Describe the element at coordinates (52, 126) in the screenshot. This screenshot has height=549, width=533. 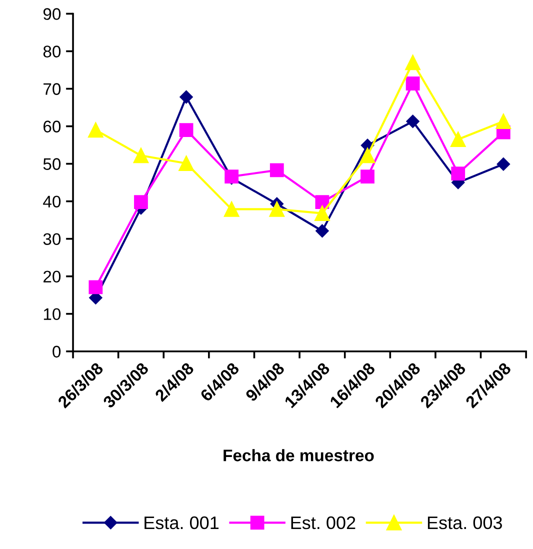
I see `y-tick-label: 60` at that location.